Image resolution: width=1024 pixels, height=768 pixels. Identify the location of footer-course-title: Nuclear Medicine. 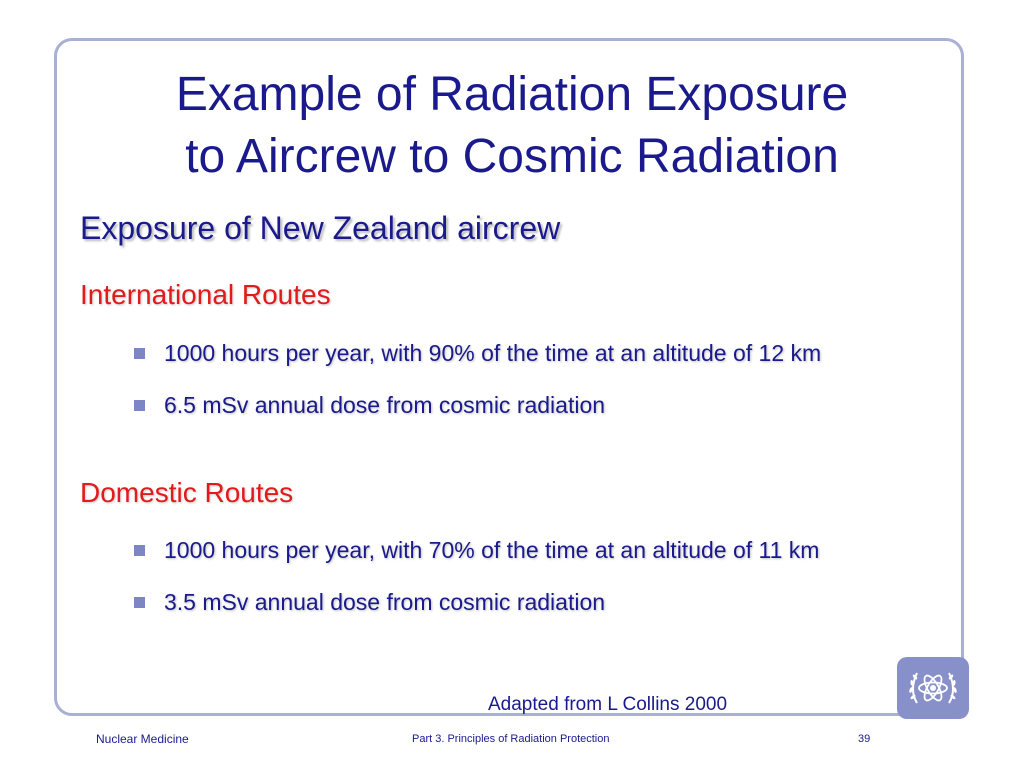
(142, 739).